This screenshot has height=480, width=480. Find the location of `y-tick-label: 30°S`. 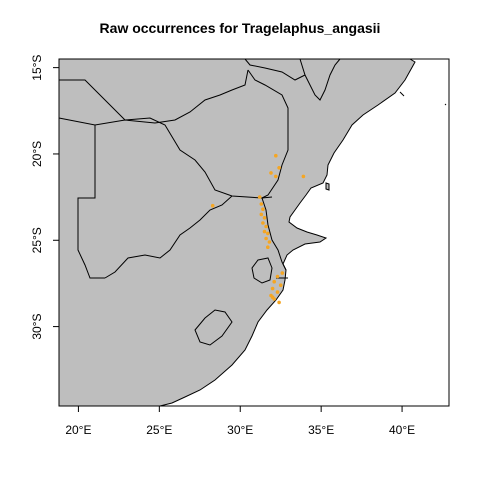

y-tick-label: 30°S is located at coordinates (37, 327).